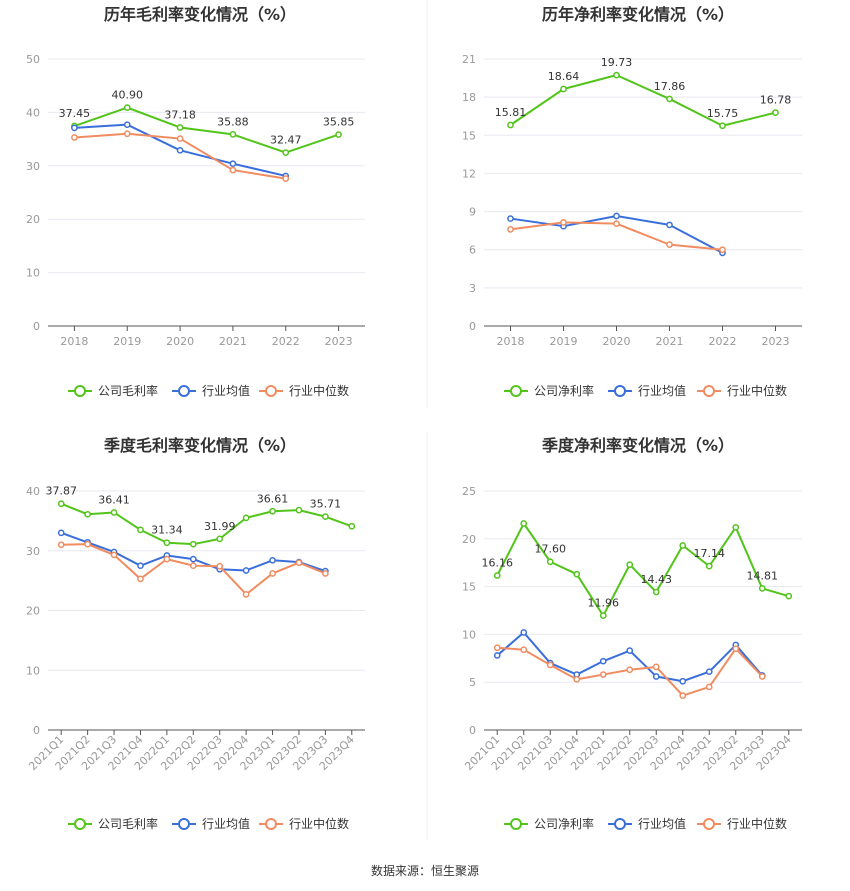 This screenshot has height=891, width=850. What do you see at coordinates (167, 530) in the screenshot?
I see `data-label: 31.34` at bounding box center [167, 530].